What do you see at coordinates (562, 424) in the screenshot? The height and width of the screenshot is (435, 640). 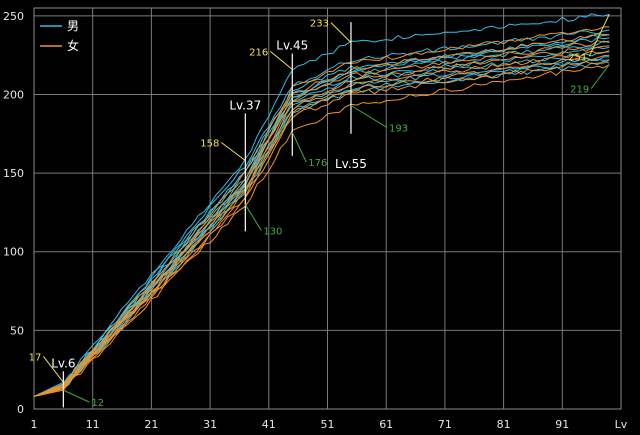 I see `x-tick-label: 91` at bounding box center [562, 424].